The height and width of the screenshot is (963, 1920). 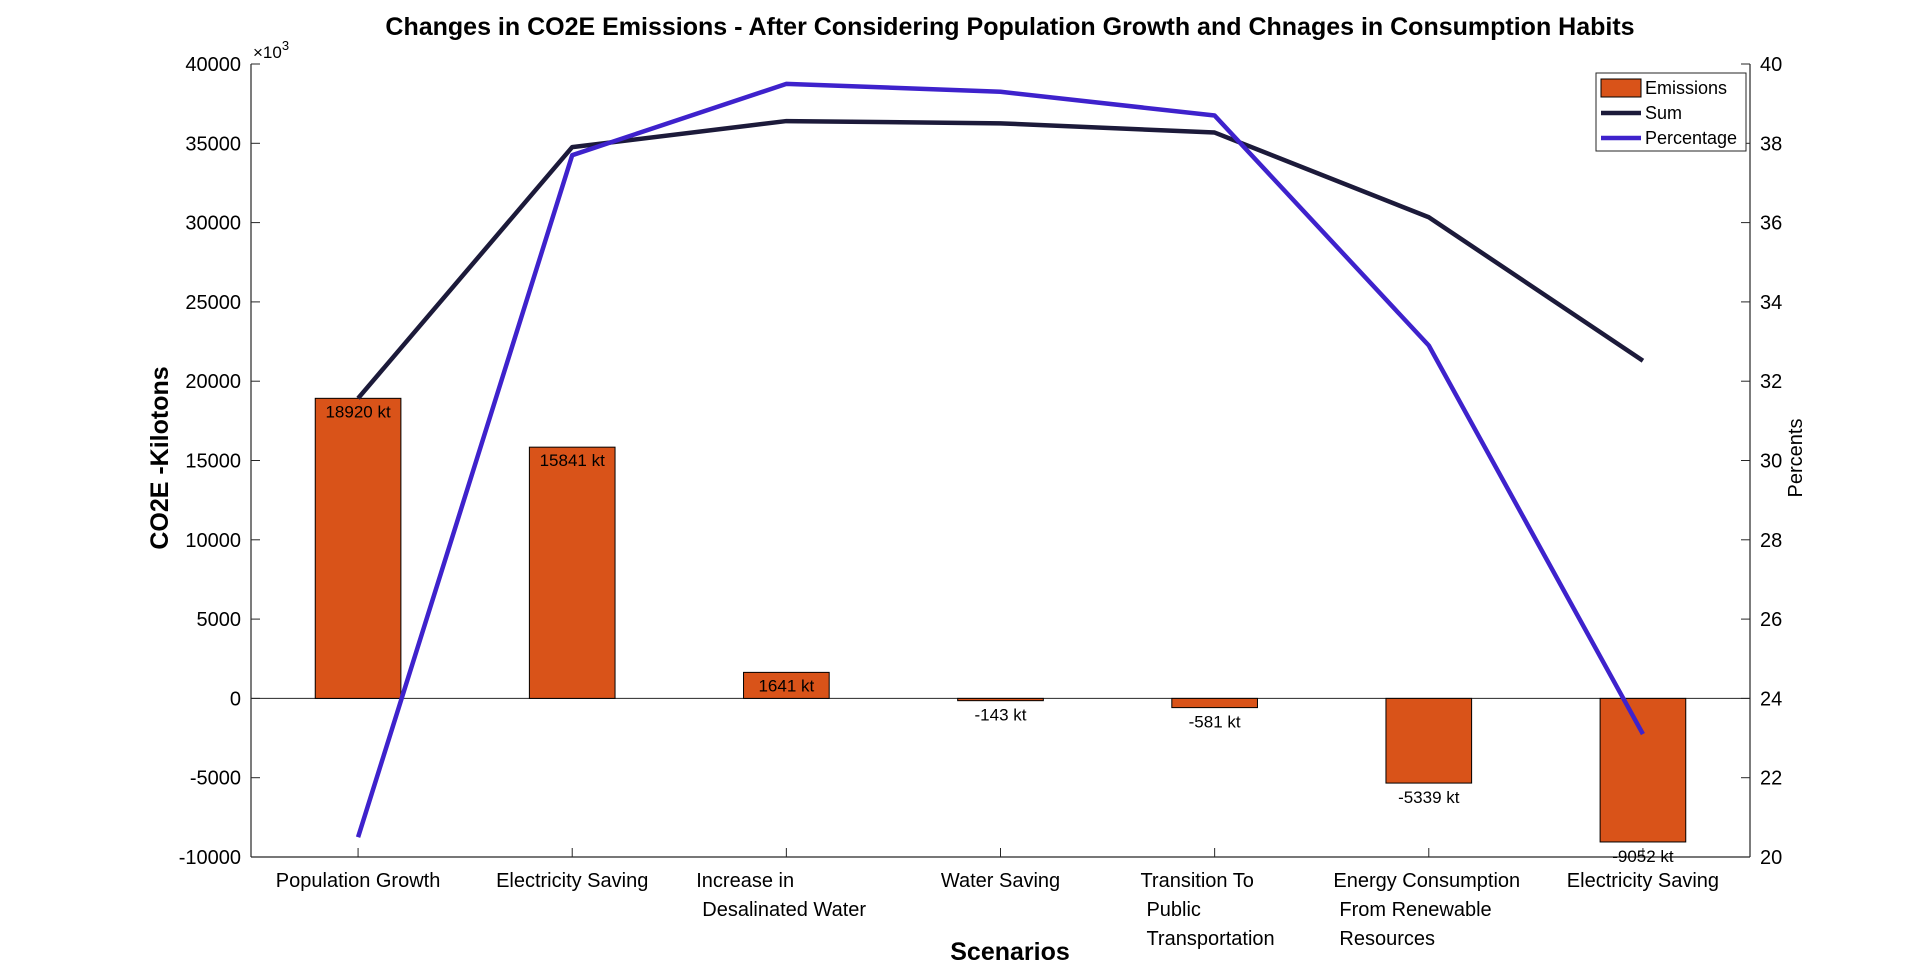 What do you see at coordinates (213, 303) in the screenshot?
I see `y-tick-label: 25000` at bounding box center [213, 303].